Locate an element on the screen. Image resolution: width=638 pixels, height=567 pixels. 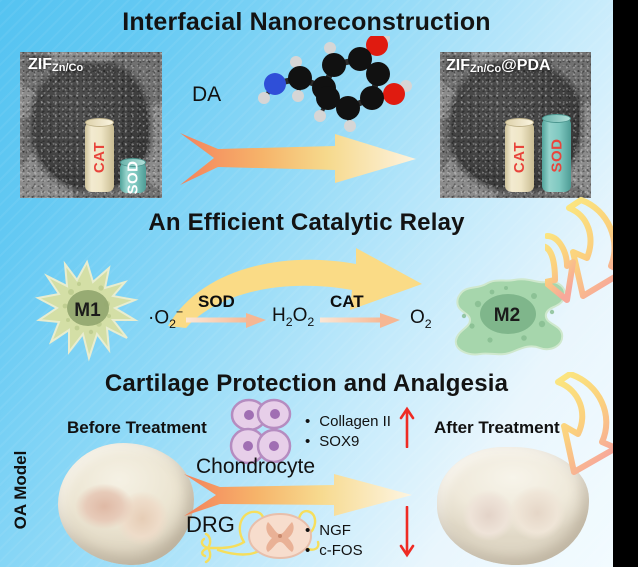
tem-label-pda-sub: Zn/Co is located at coordinates (486, 69).